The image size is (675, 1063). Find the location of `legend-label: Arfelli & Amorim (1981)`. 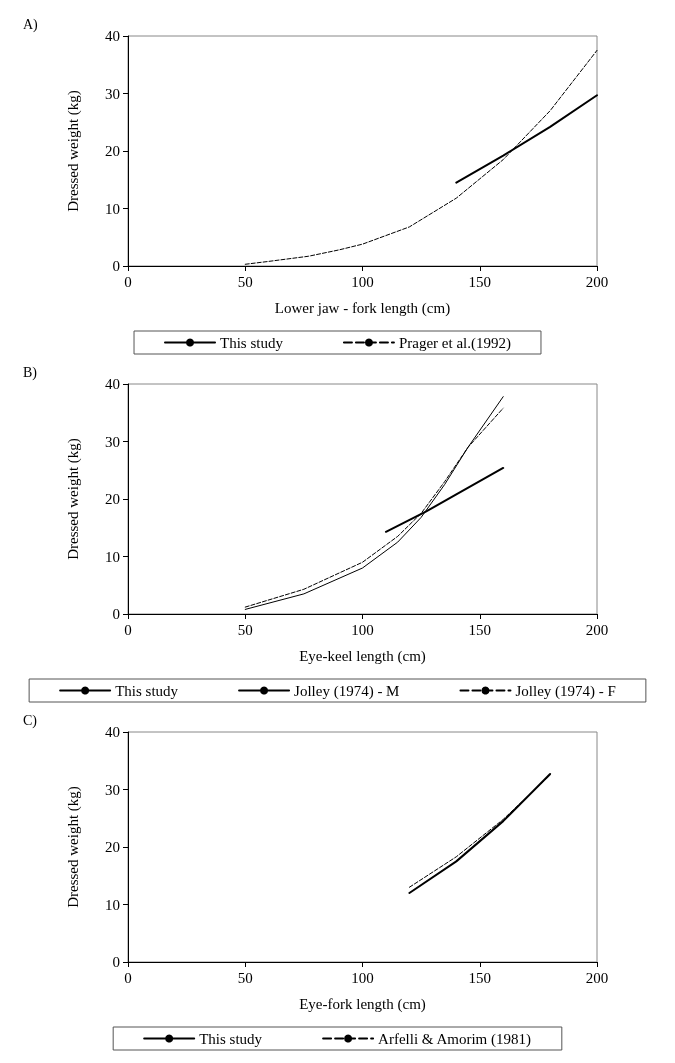

legend-label: Arfelli & Amorim (1981) is located at coordinates (455, 1039).